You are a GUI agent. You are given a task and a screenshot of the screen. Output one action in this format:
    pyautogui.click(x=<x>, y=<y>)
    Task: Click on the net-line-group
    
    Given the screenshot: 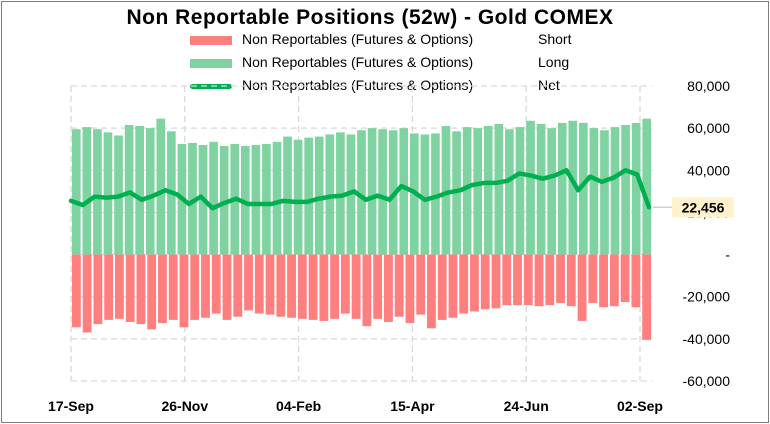 What is the action you would take?
    pyautogui.click(x=360, y=189)
    